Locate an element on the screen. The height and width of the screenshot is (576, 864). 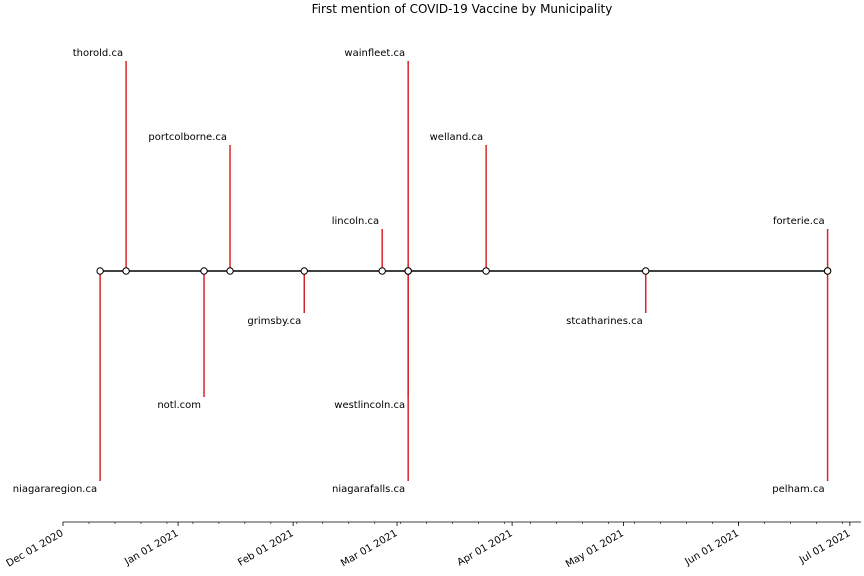
event-label-5: lincoln.ca is located at coordinates (355, 221).